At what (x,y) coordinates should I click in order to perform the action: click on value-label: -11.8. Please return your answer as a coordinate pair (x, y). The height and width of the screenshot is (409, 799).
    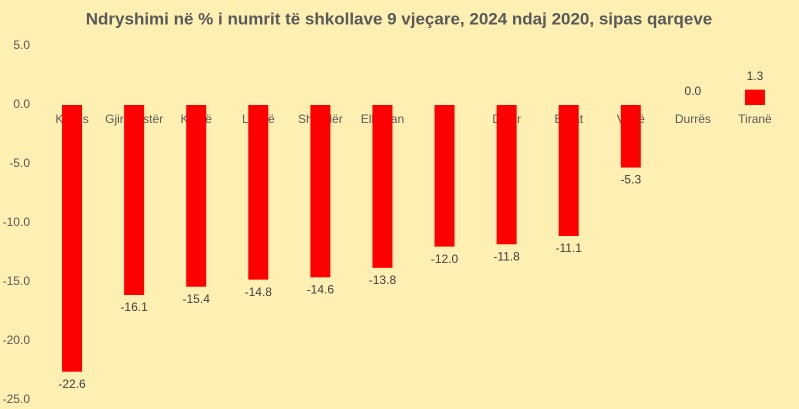
    Looking at the image, I should click on (506, 256).